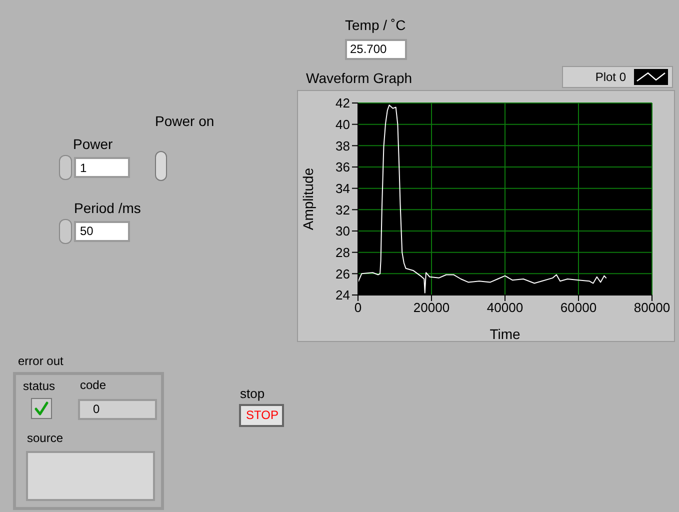 This screenshot has height=512, width=679. What do you see at coordinates (368, 49) in the screenshot?
I see `text: 25.700` at bounding box center [368, 49].